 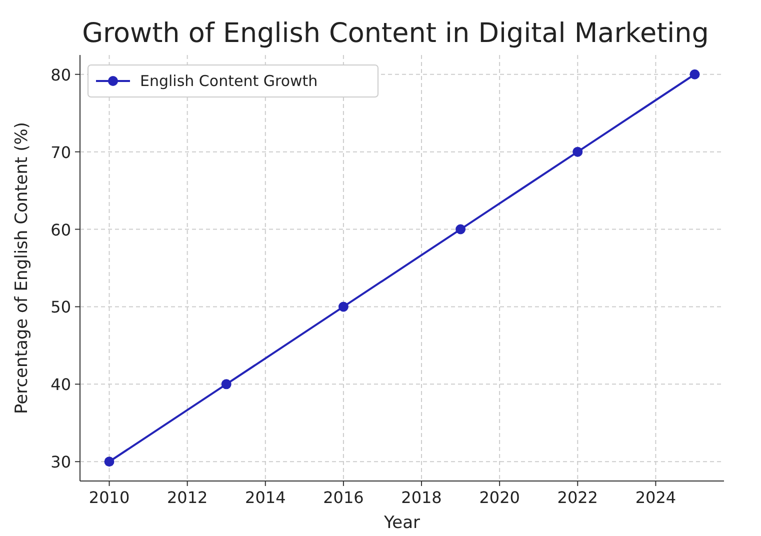 I want to click on x-tick-label: 2012, so click(x=187, y=497).